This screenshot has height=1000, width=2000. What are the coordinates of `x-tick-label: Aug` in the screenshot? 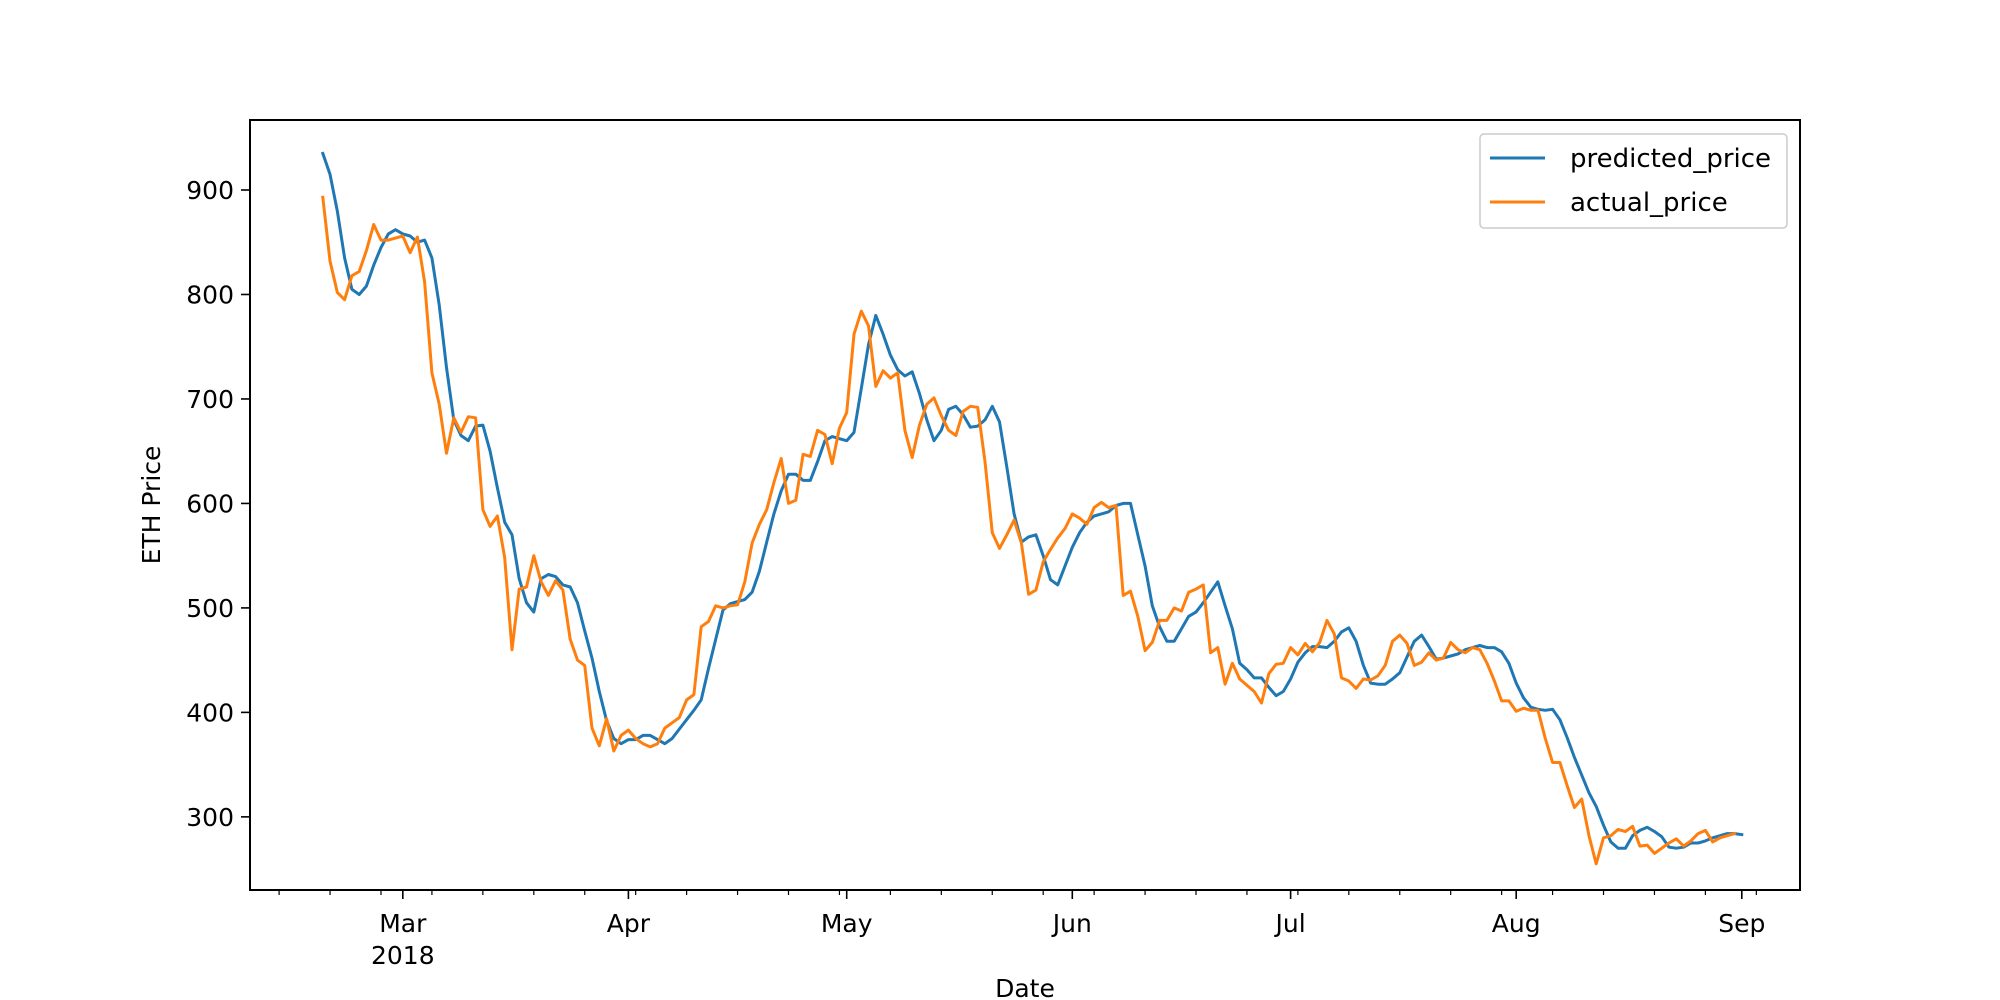 It's located at (1516, 923).